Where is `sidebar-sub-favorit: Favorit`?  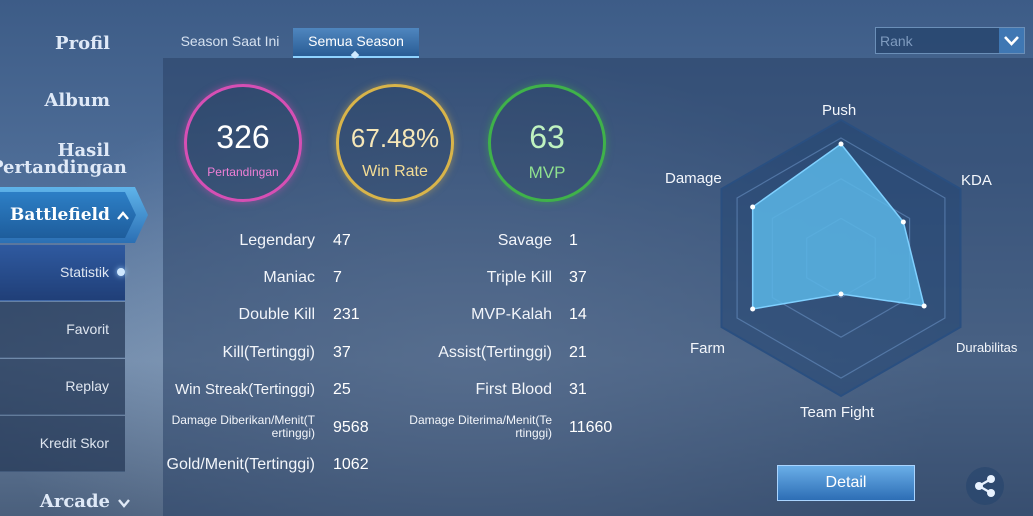 sidebar-sub-favorit: Favorit is located at coordinates (62, 330).